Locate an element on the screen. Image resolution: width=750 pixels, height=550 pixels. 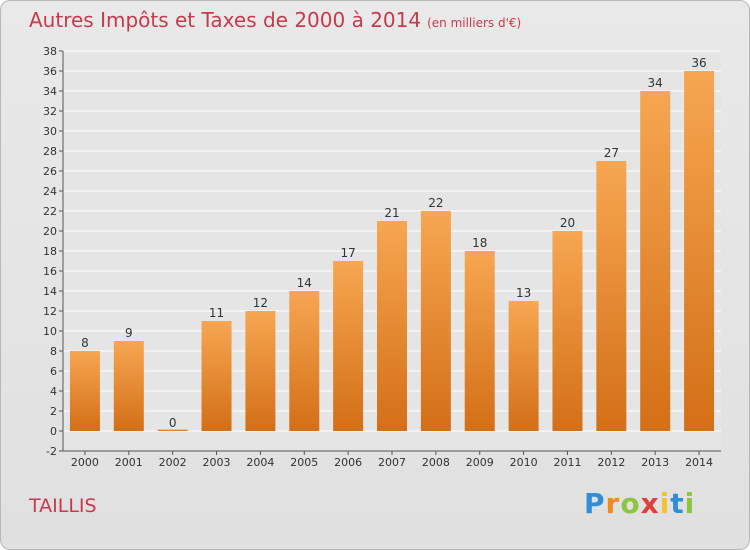
y-tick-label: 38 is located at coordinates (50, 51).